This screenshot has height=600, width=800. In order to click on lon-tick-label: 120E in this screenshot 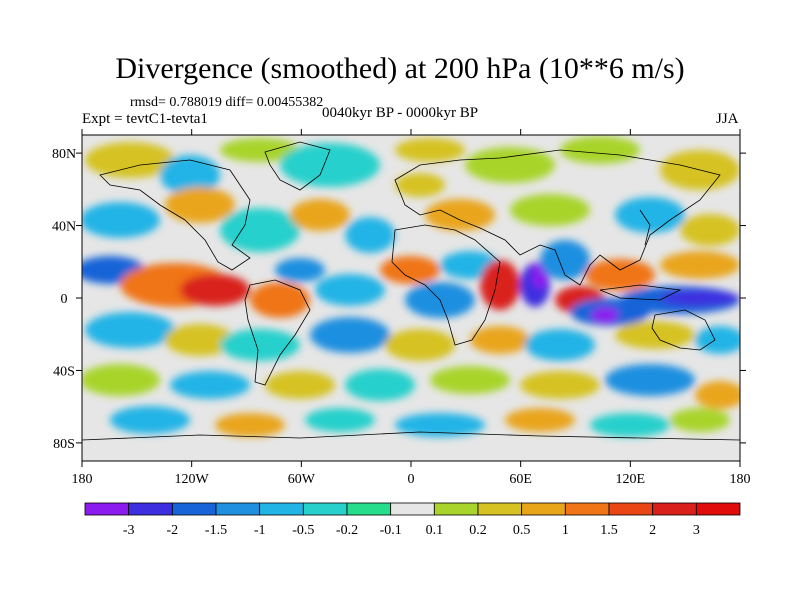, I will do `click(631, 479)`.